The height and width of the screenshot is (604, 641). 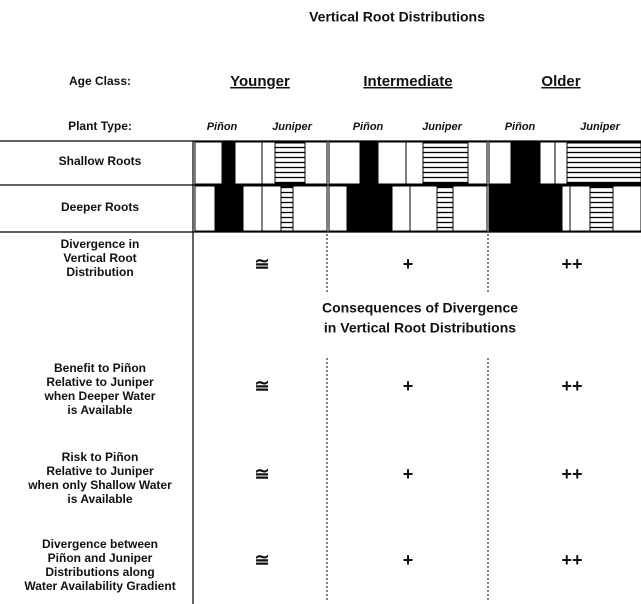 What do you see at coordinates (100, 126) in the screenshot?
I see `plant-type-label: Plant Type:` at bounding box center [100, 126].